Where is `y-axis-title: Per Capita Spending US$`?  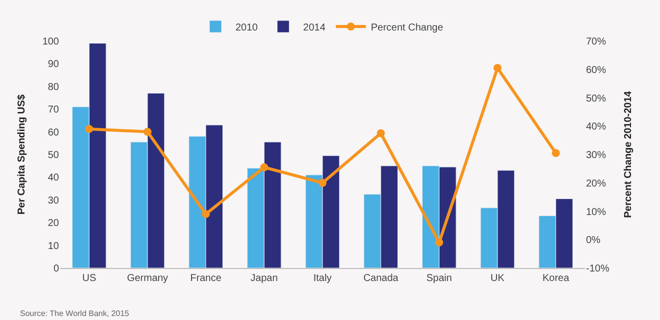
y-axis-title: Per Capita Spending US$ is located at coordinates (22, 154).